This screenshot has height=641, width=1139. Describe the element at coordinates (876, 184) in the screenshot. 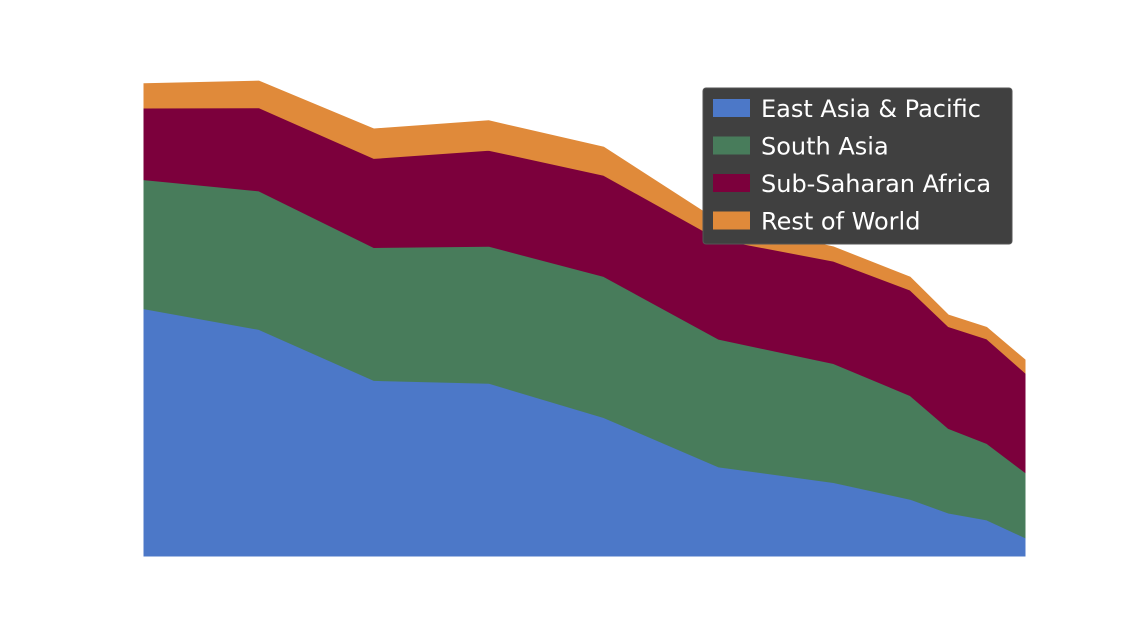

I see `legend-label-3: Sub-Saharan Africa` at that location.